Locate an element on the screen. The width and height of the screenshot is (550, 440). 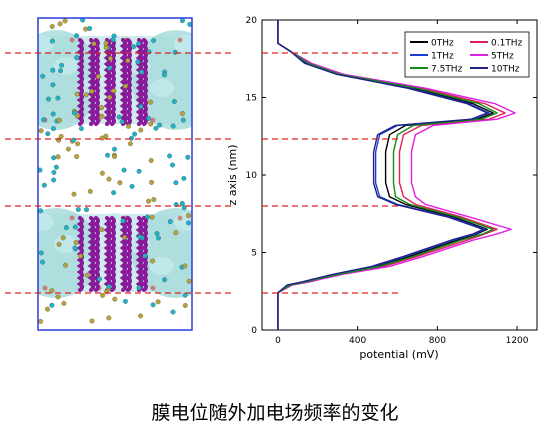
legend-label: 10THz is located at coordinates (505, 70).